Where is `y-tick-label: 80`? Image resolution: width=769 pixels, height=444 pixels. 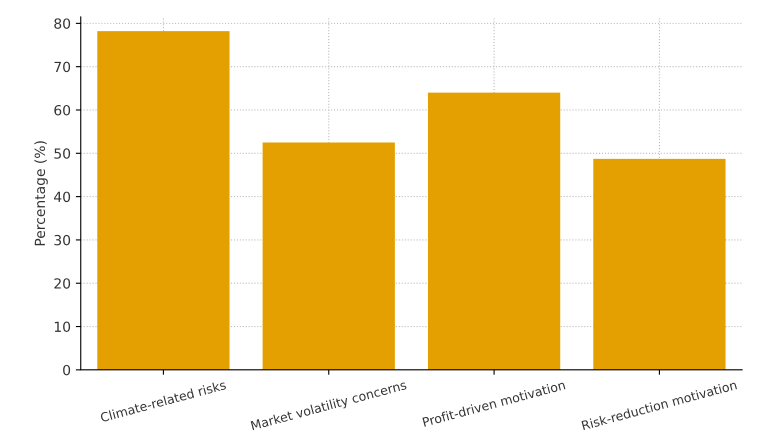
y-tick-label: 80 is located at coordinates (62, 23).